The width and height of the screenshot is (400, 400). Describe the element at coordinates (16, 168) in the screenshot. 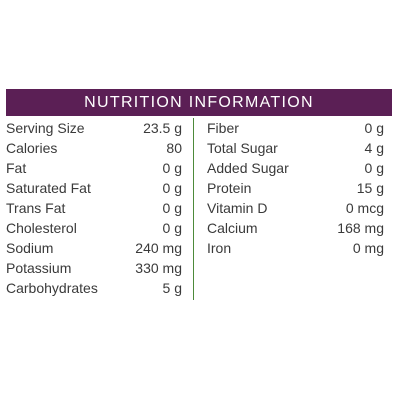

I see `nutrient-label: Fat` at that location.